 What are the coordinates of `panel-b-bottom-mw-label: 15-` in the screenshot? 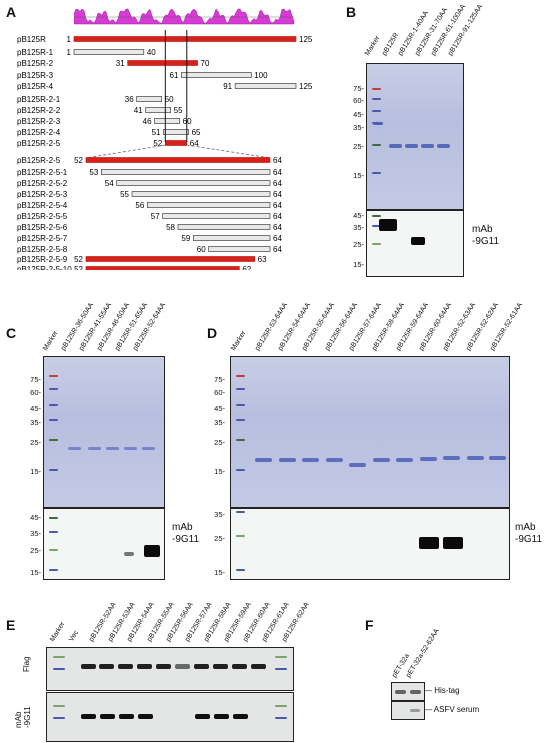 It's located at (358, 264).